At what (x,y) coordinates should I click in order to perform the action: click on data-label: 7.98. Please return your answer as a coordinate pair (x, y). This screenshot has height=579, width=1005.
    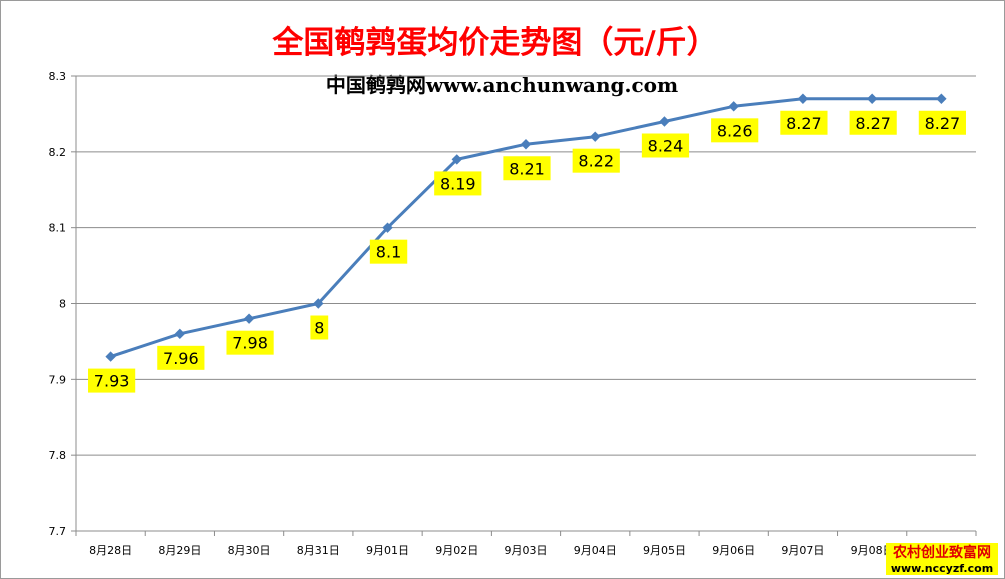
    Looking at the image, I should click on (250, 343).